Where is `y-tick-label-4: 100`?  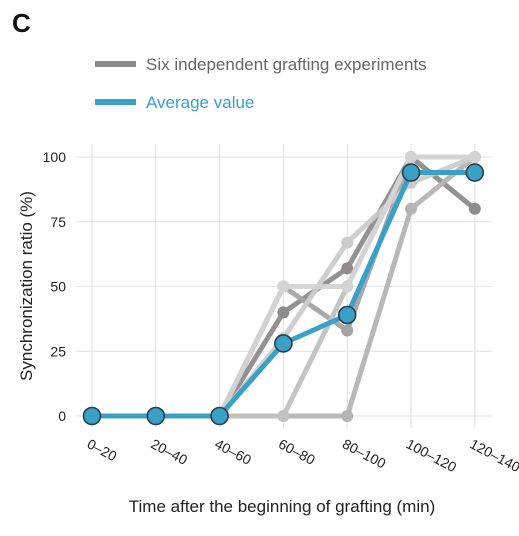 y-tick-label-4: 100 is located at coordinates (55, 157).